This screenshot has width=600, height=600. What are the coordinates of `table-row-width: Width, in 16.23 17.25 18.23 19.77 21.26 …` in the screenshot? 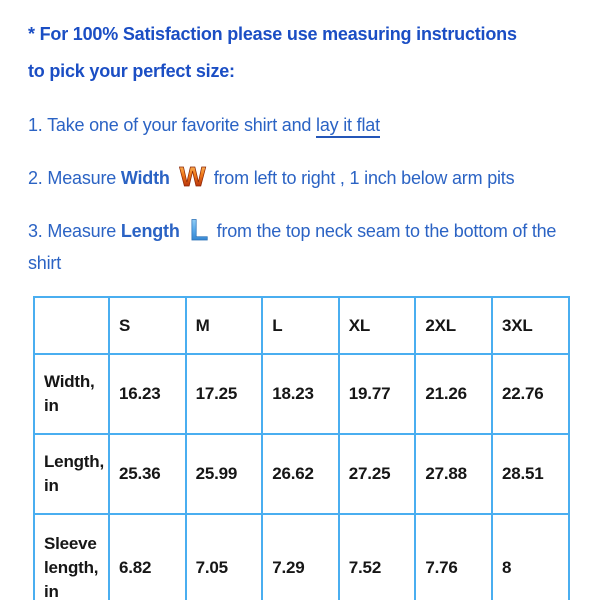 It's located at (301, 394).